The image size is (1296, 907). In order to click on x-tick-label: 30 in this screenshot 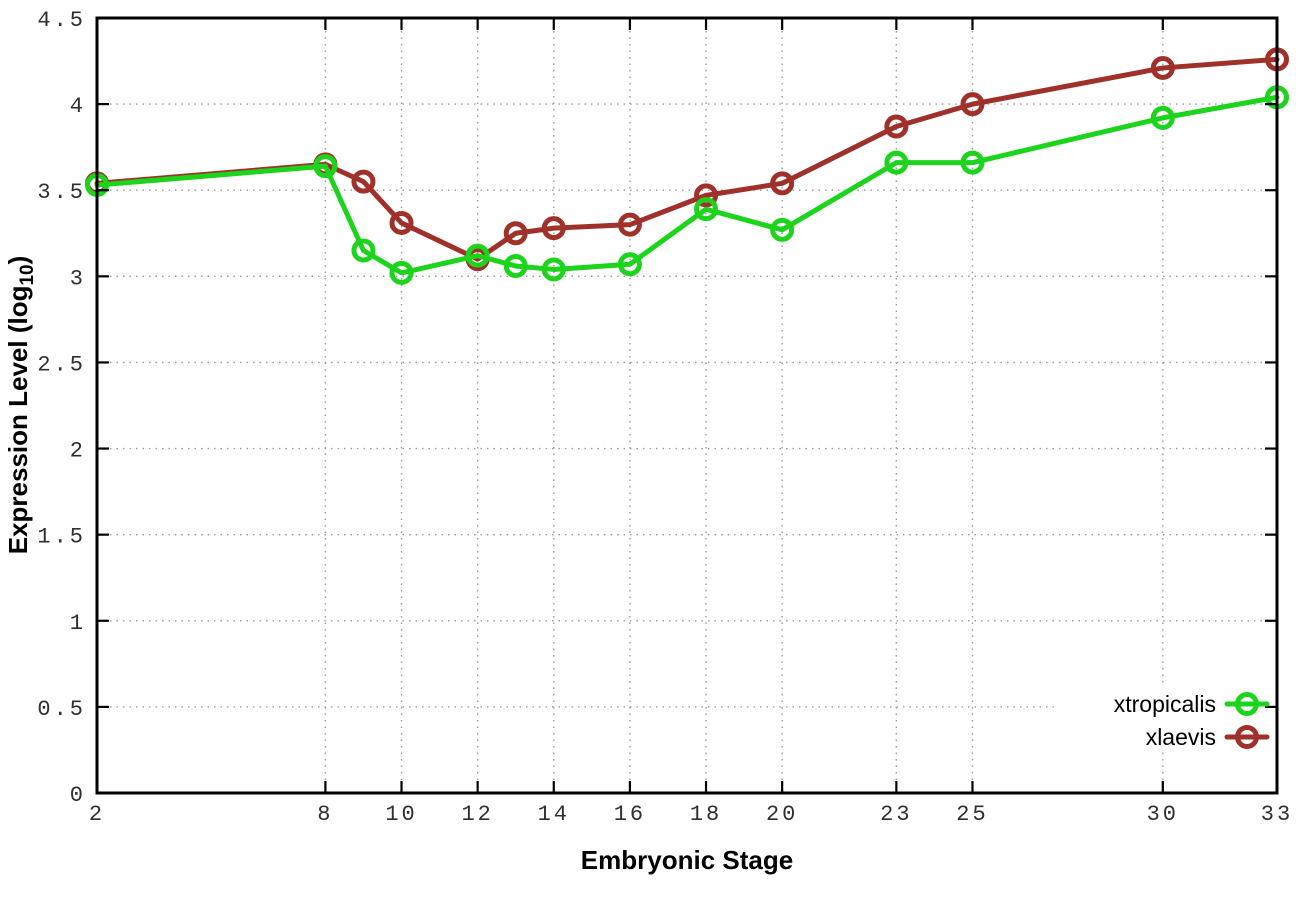, I will do `click(1163, 814)`.